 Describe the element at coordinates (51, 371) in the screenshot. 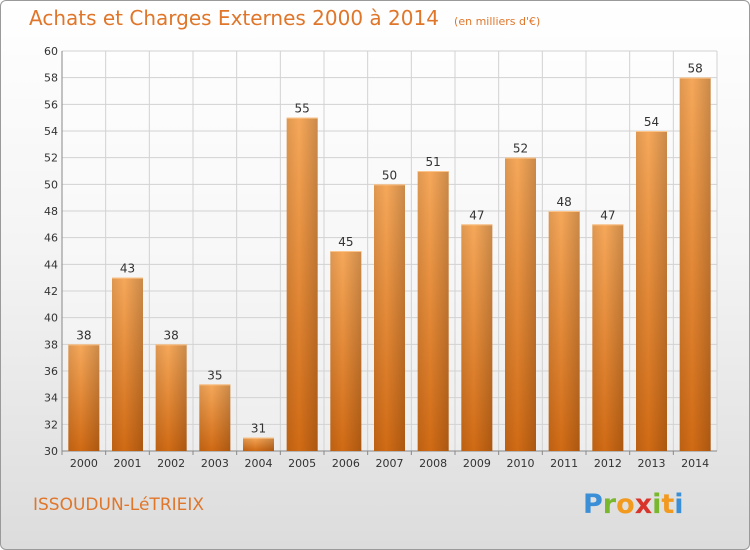

I see `y-tick-label: 36` at that location.